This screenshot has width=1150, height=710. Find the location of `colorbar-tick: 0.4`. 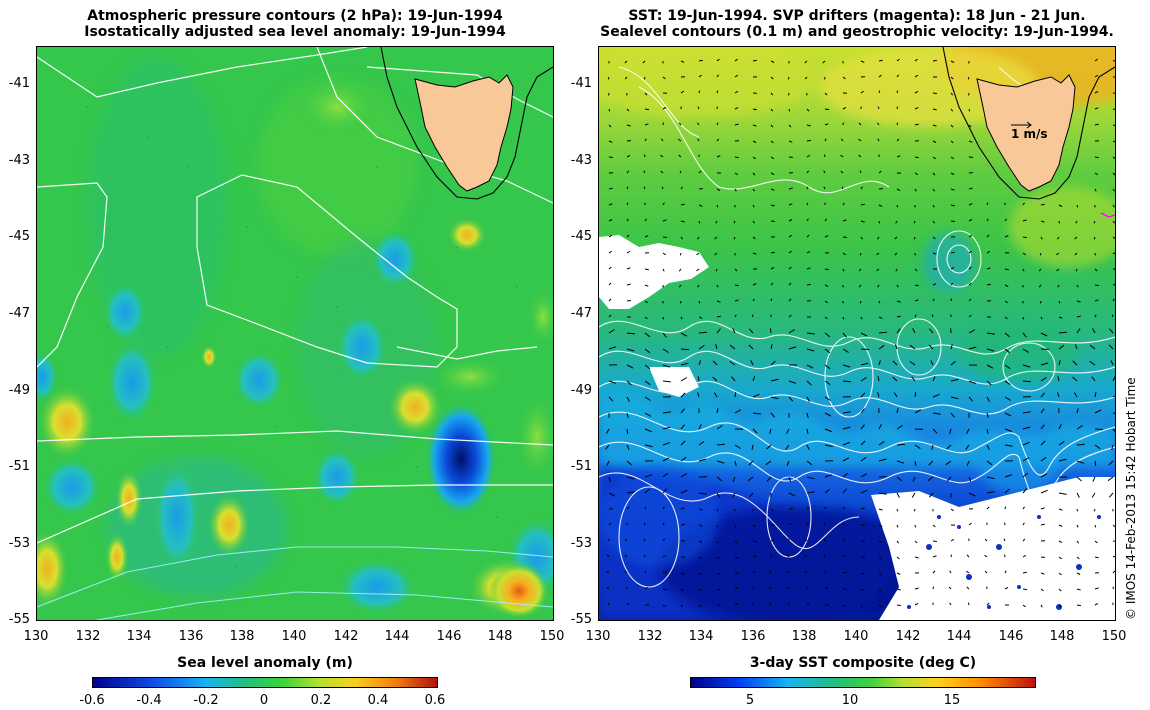

colorbar-tick: 0.4 is located at coordinates (378, 700).